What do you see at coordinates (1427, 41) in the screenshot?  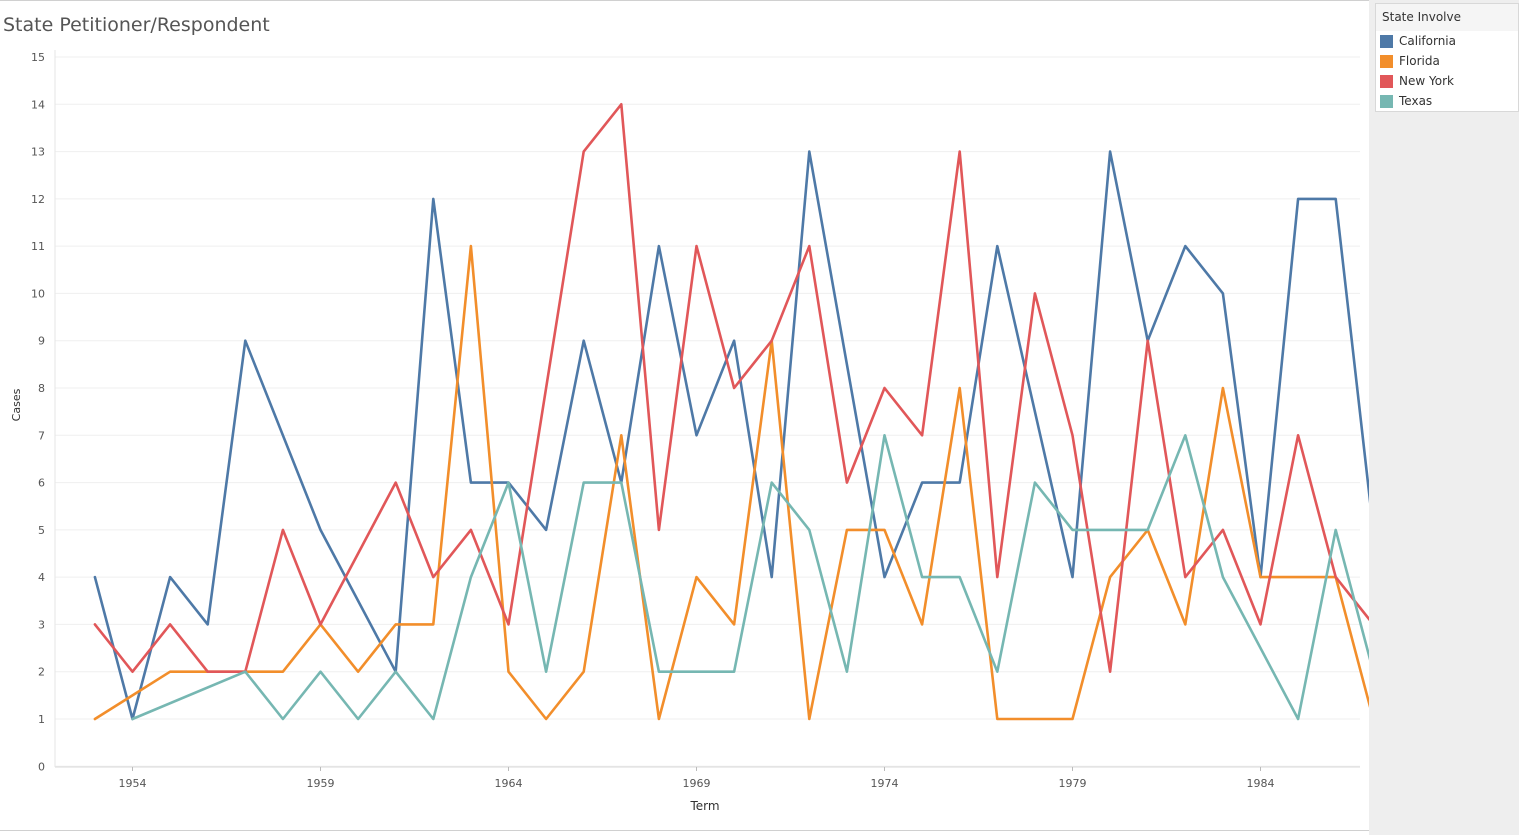 I see `legend-label: California` at bounding box center [1427, 41].